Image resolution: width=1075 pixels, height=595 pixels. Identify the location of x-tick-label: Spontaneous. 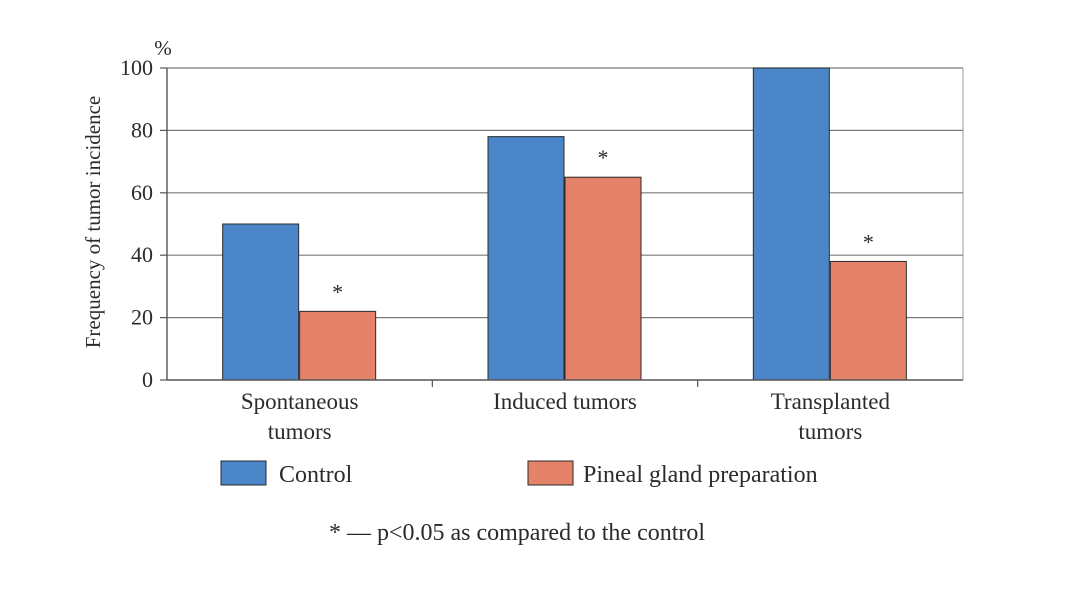
(300, 401).